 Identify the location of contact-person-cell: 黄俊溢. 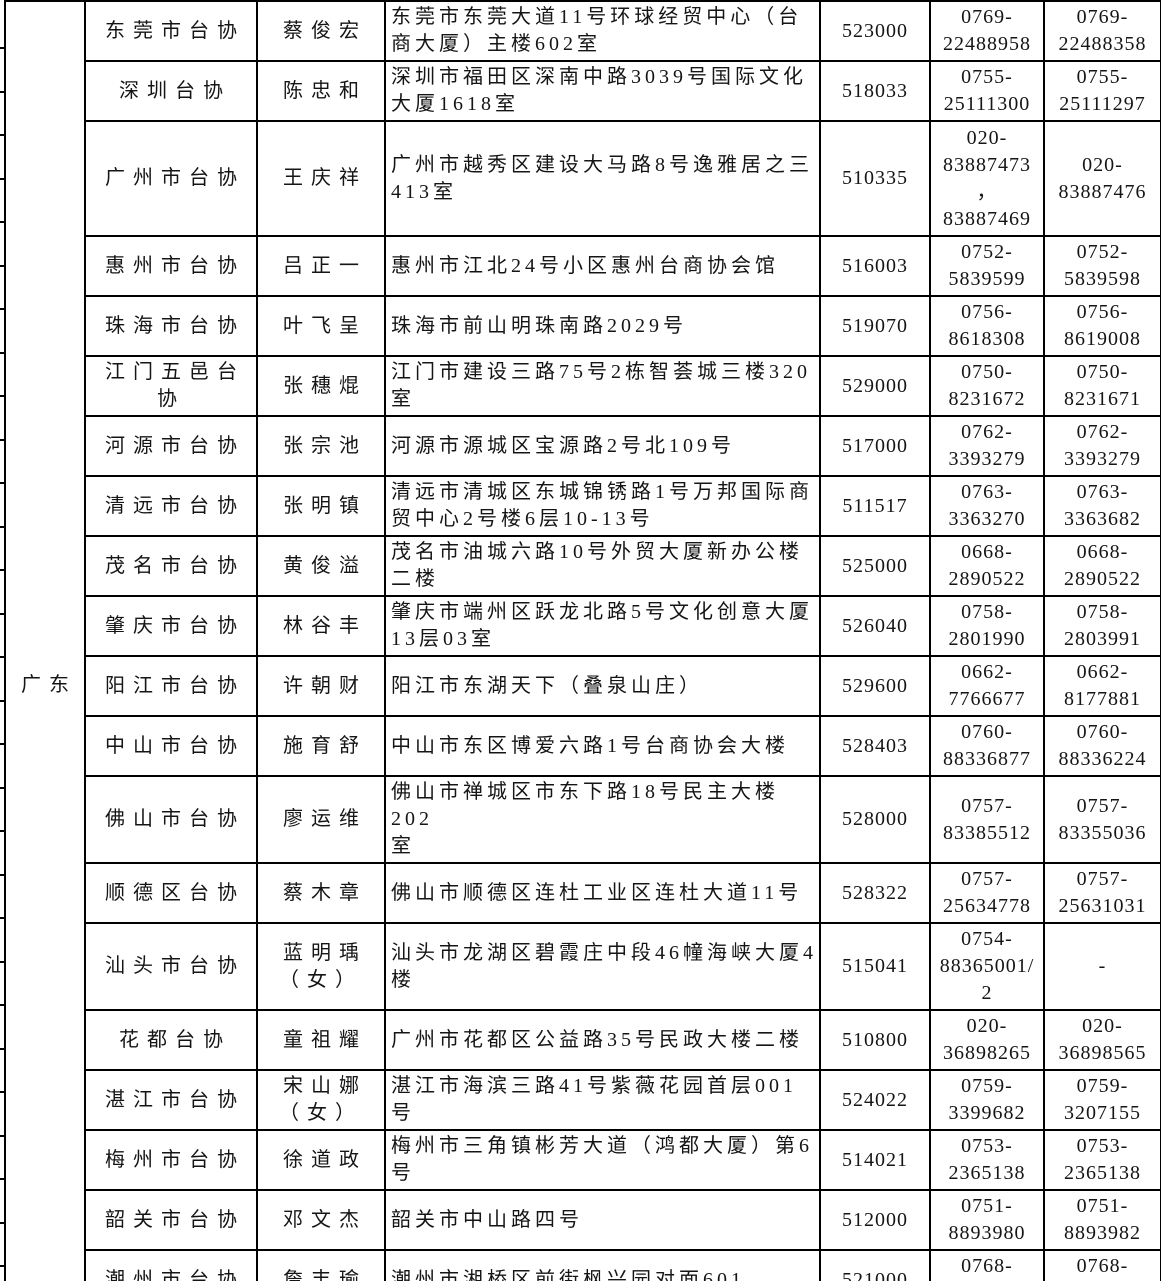
(321, 566).